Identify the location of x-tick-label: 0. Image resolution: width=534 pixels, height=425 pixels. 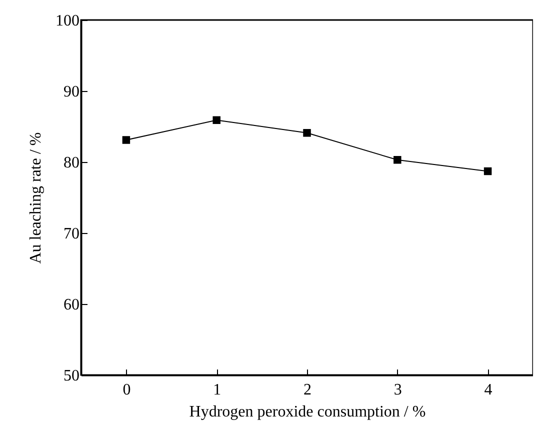
(126, 390).